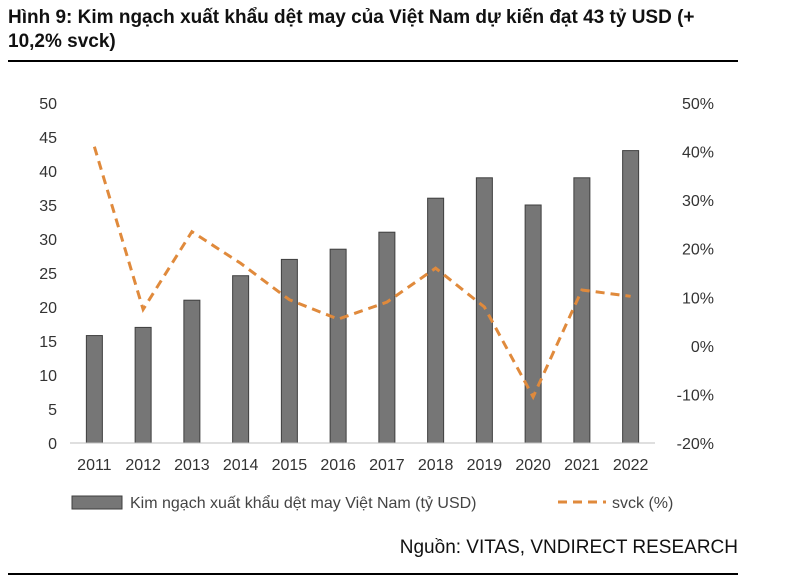 This screenshot has width=808, height=576. Describe the element at coordinates (698, 201) in the screenshot. I see `right-tick-label: 30%` at that location.